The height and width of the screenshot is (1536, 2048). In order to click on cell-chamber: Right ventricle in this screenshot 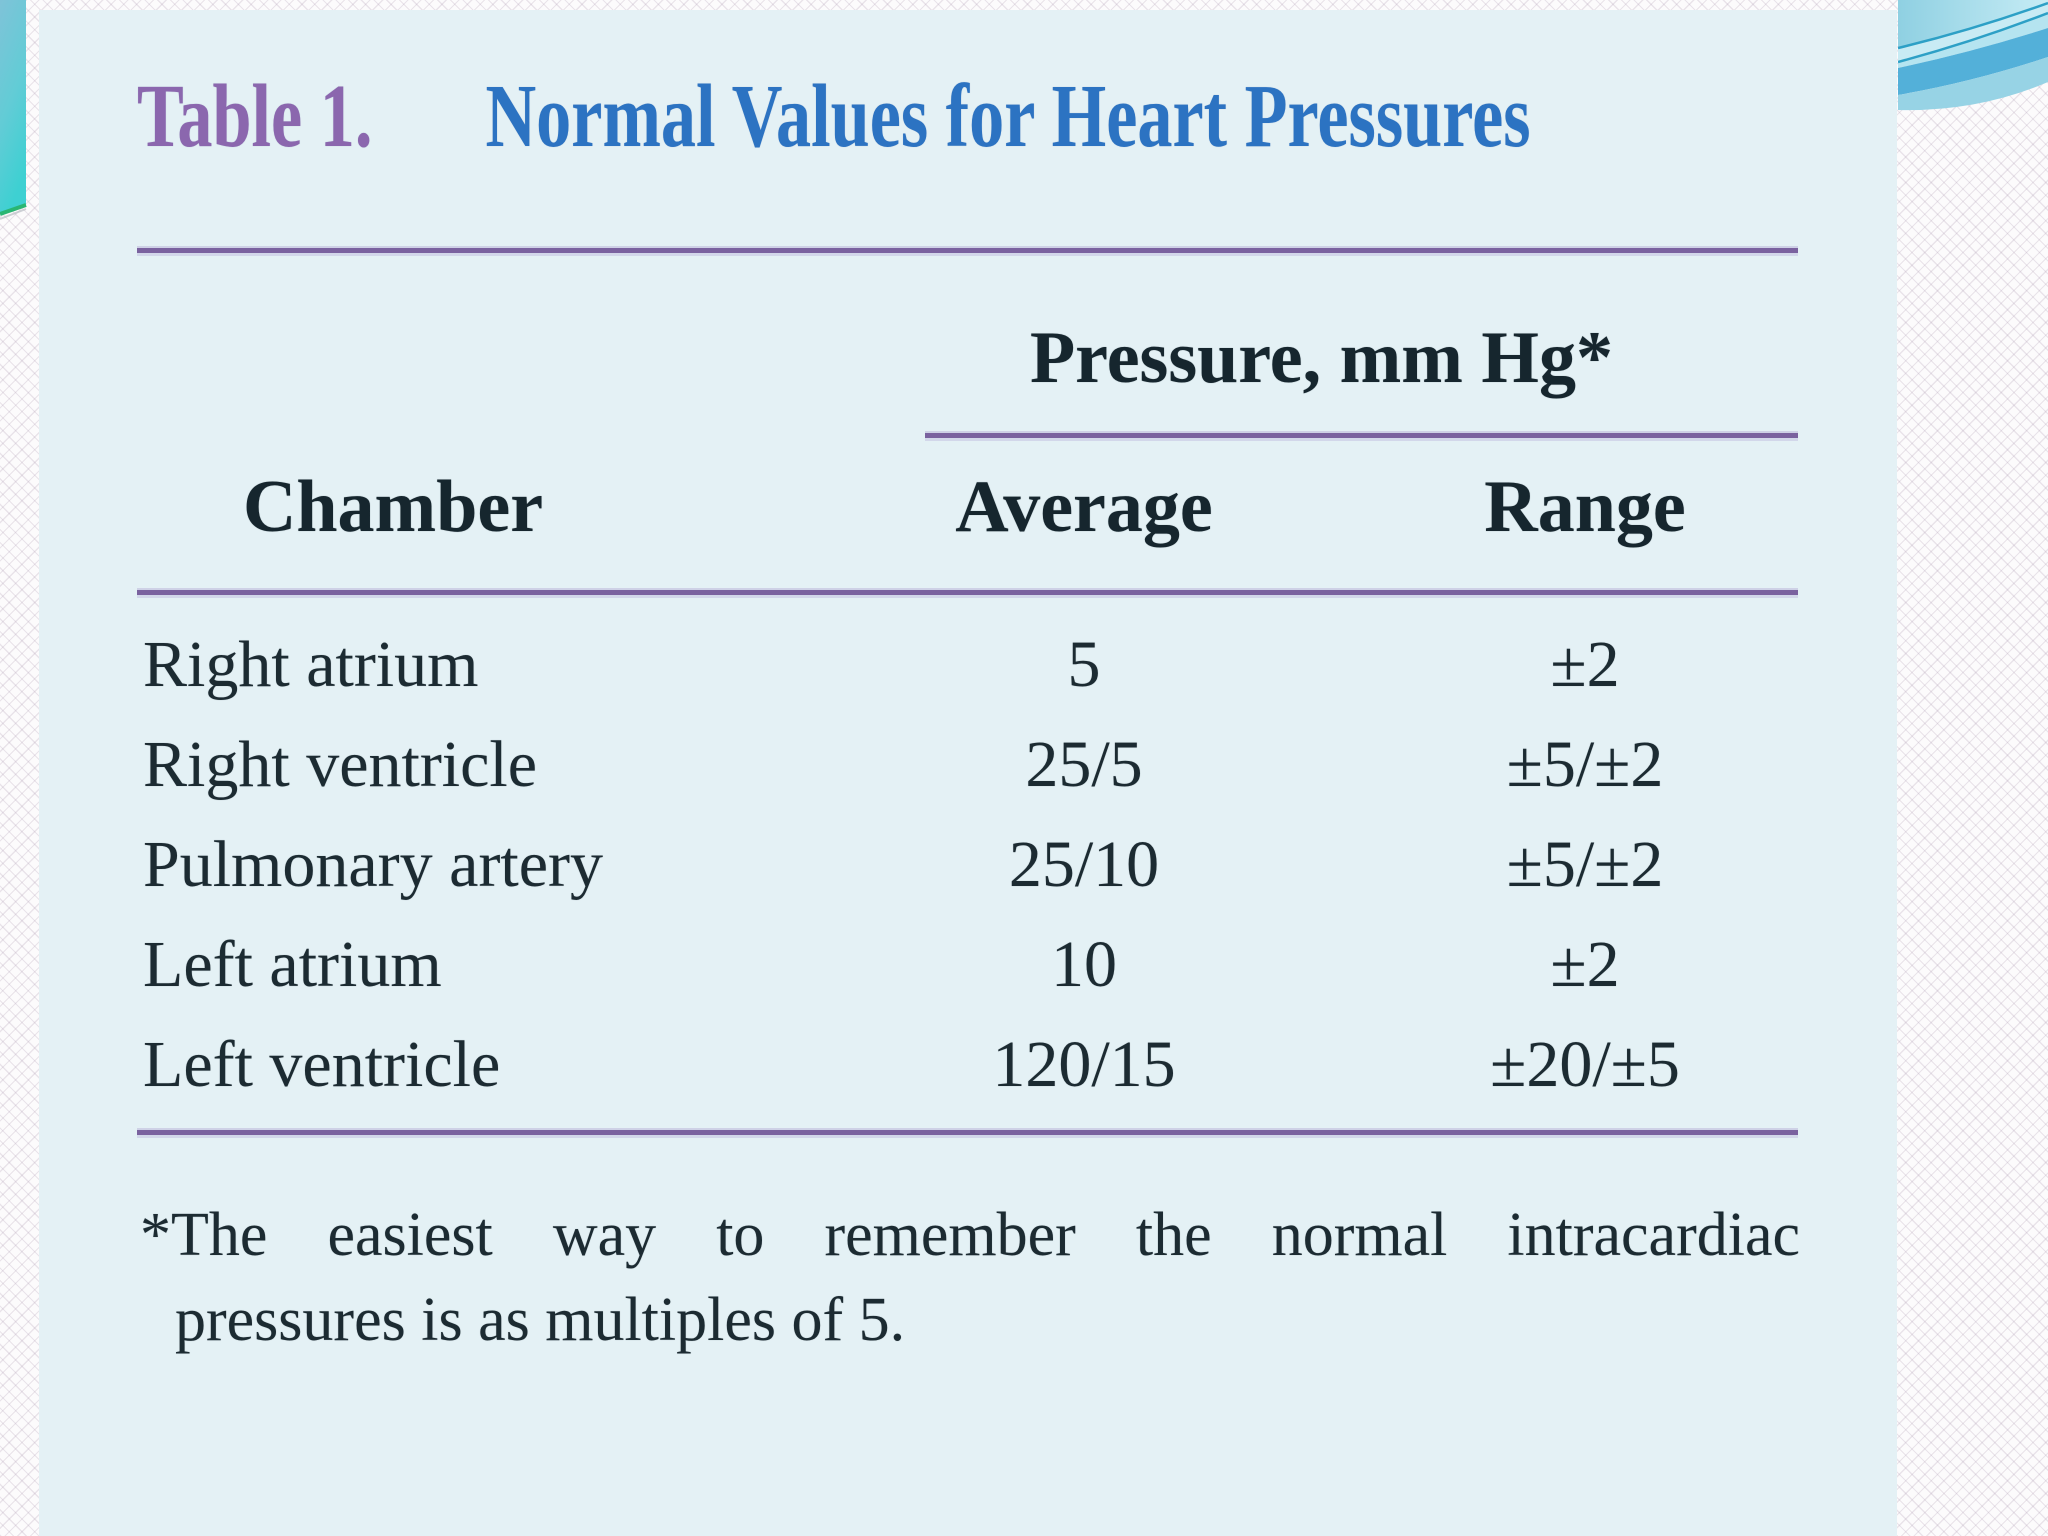, I will do `click(340, 764)`.